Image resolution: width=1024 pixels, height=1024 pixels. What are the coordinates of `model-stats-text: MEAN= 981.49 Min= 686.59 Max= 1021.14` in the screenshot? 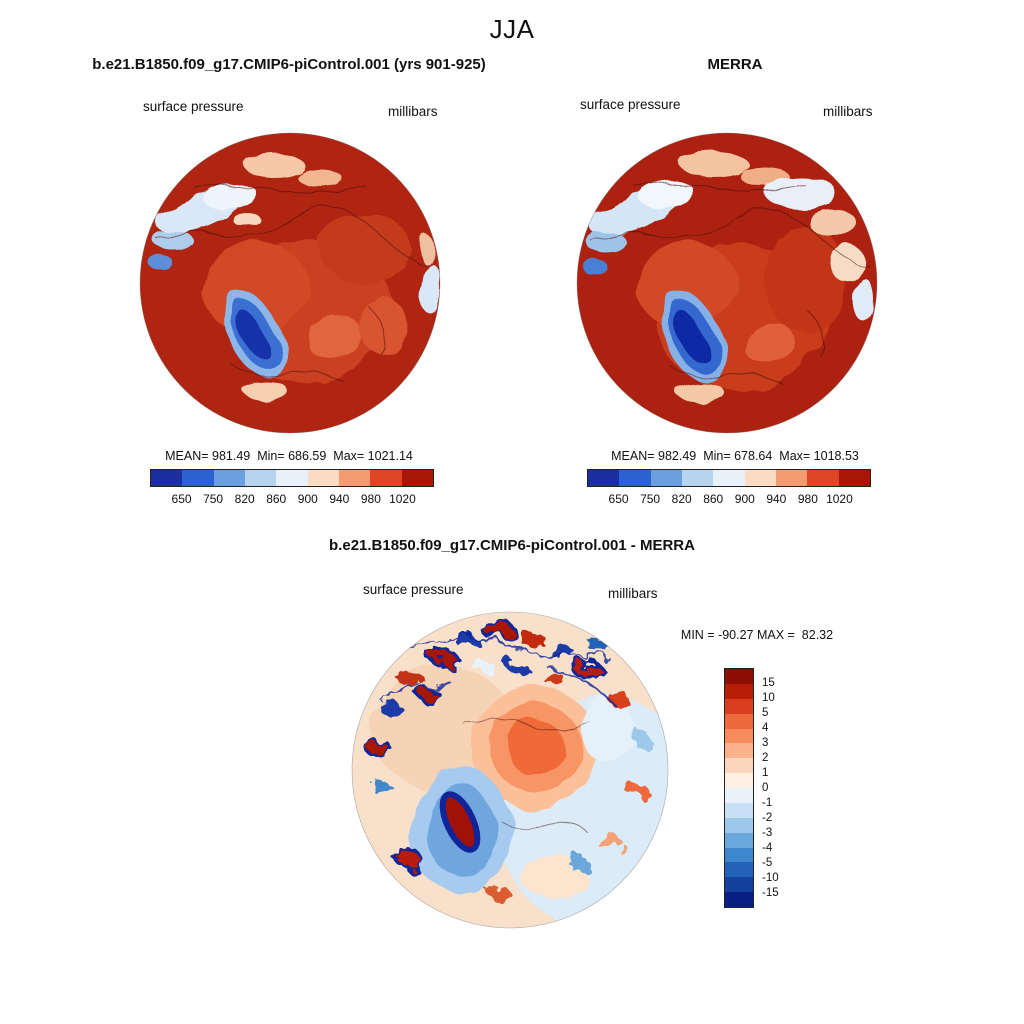 It's located at (289, 456).